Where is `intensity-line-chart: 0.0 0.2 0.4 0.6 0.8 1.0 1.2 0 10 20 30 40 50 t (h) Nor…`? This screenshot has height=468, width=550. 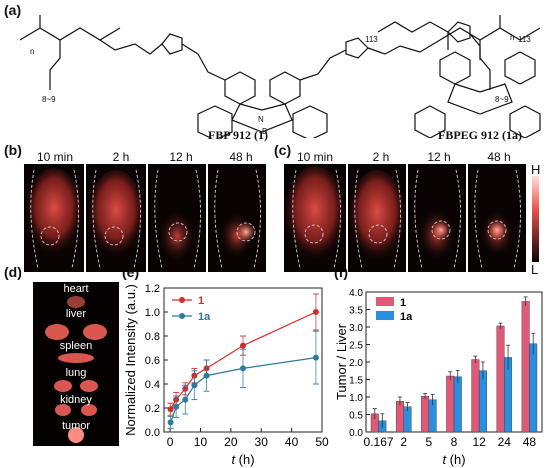 intensity-line-chart: 0.0 0.2 0.4 0.6 0.8 1.0 1.2 0 10 20 30 40 50 t (h) Nor… is located at coordinates (226, 375).